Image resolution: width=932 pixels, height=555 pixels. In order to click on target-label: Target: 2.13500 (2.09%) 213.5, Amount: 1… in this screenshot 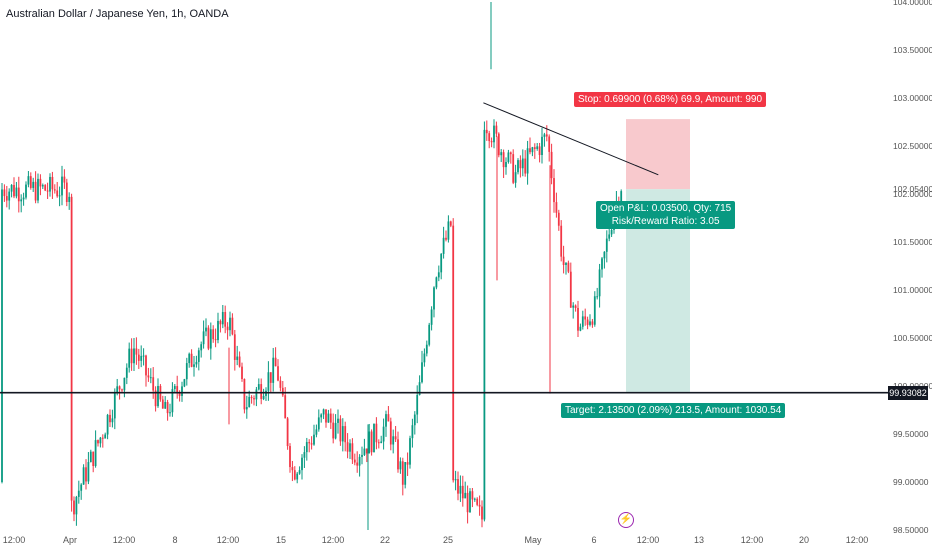, I will do `click(673, 410)`.